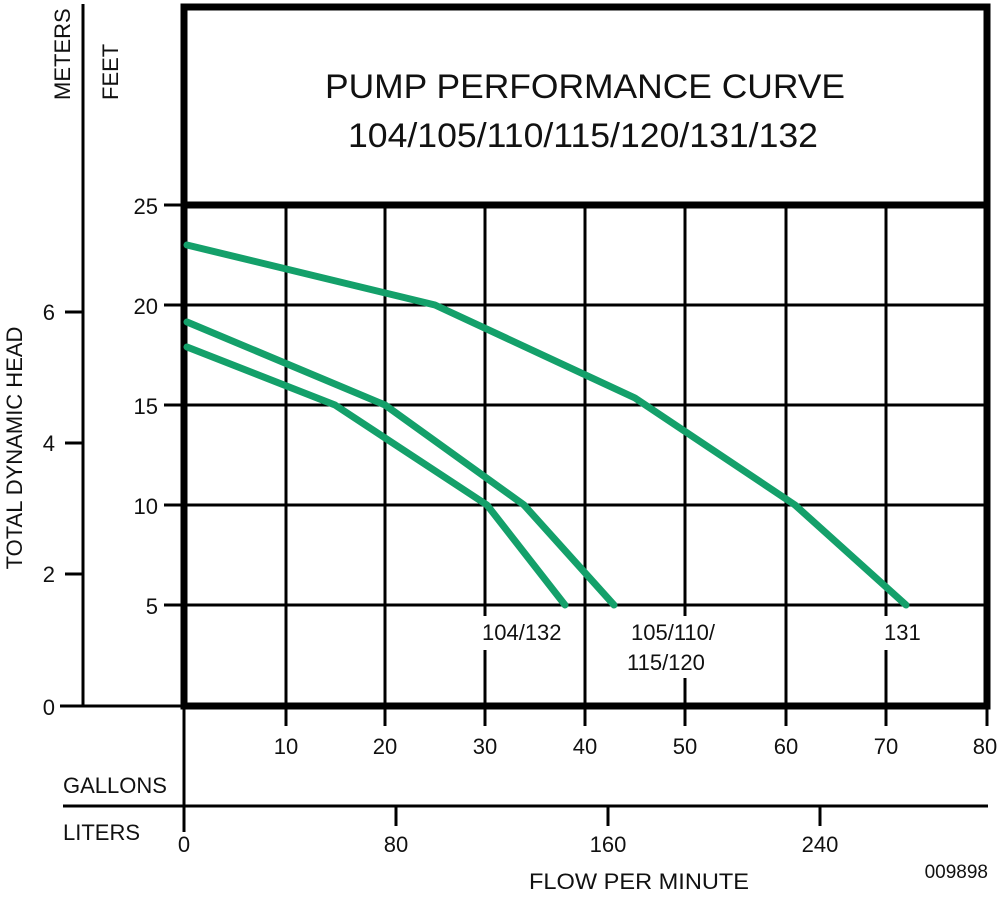 The width and height of the screenshot is (1000, 899). What do you see at coordinates (49, 443) in the screenshot?
I see `meters-tick-4: 4` at bounding box center [49, 443].